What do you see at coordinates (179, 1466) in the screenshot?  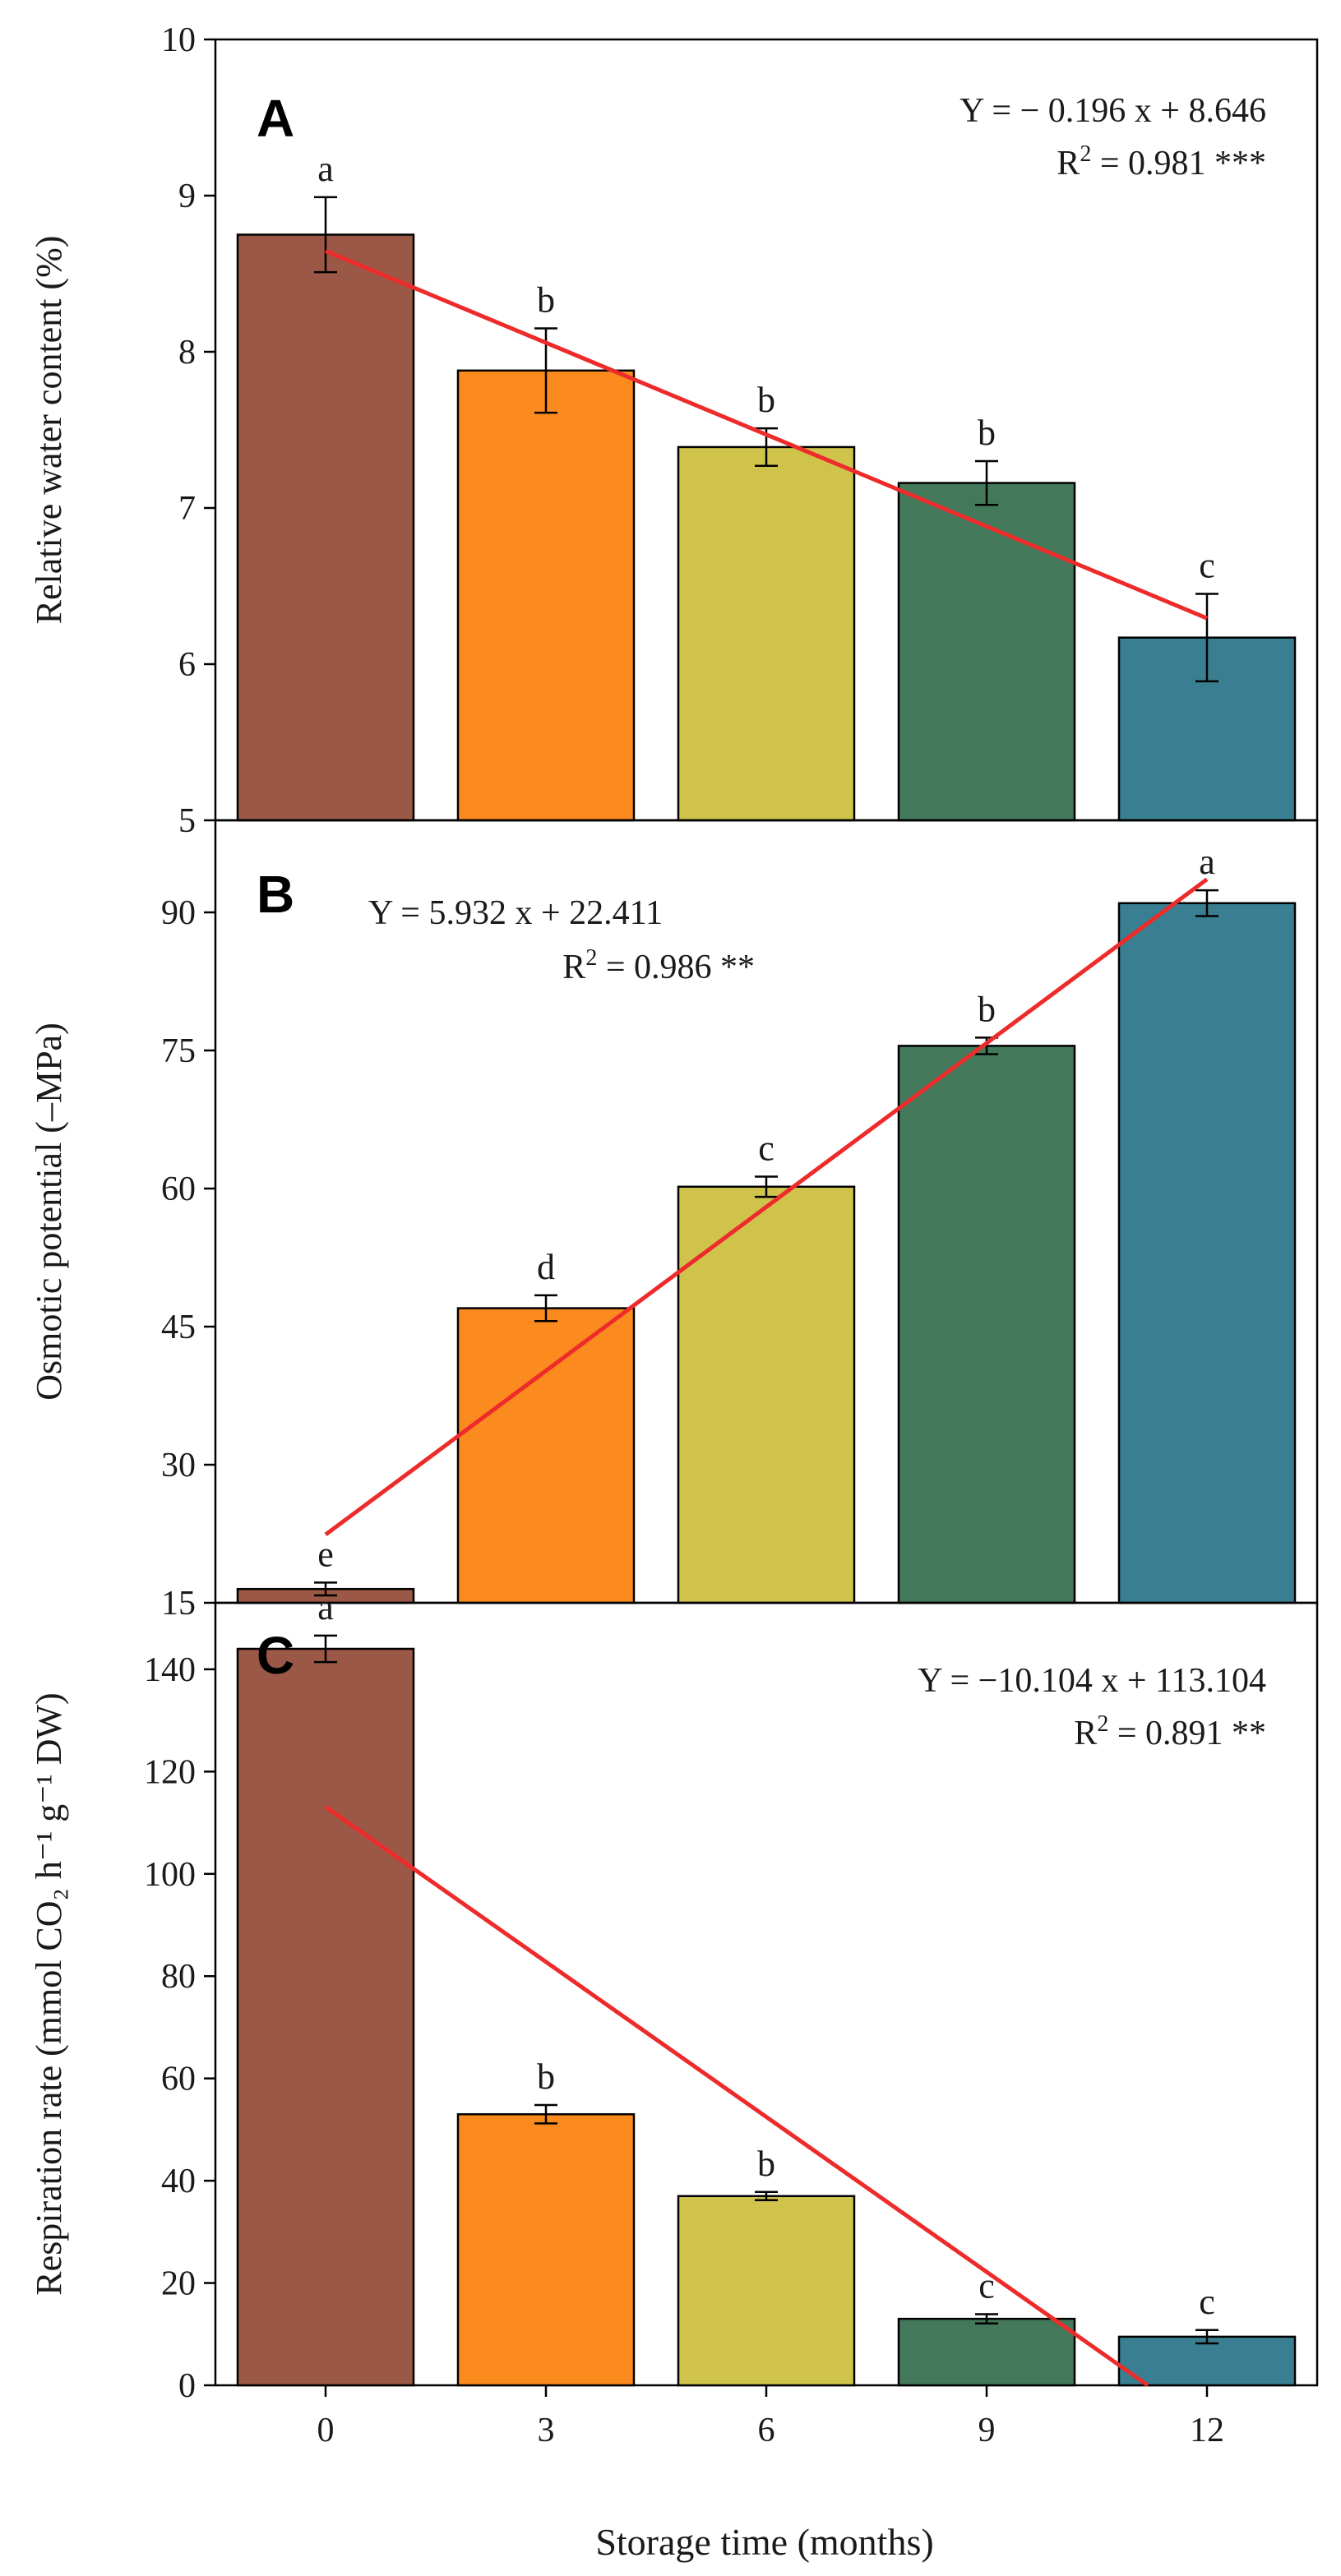 I see `y-tick-label: 30` at bounding box center [179, 1466].